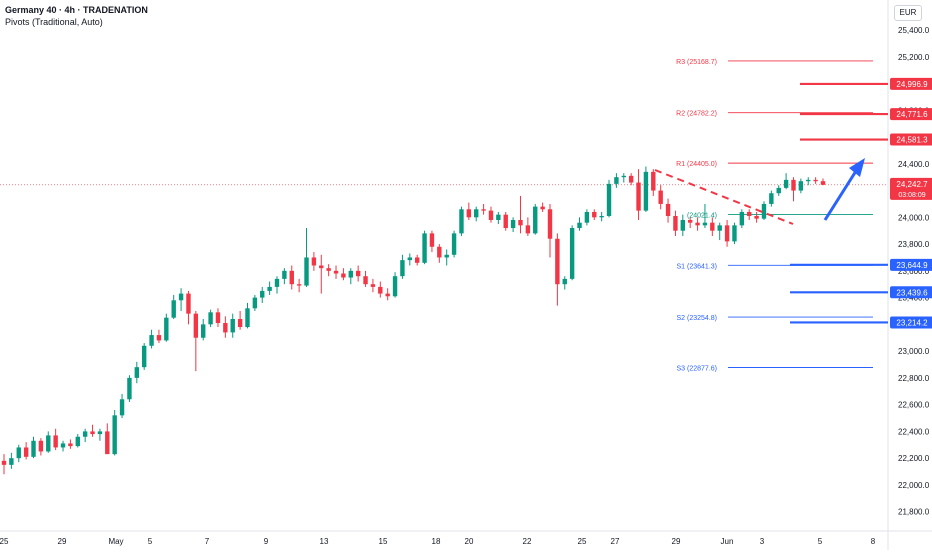  I want to click on x-tick-label: May, so click(115, 541).